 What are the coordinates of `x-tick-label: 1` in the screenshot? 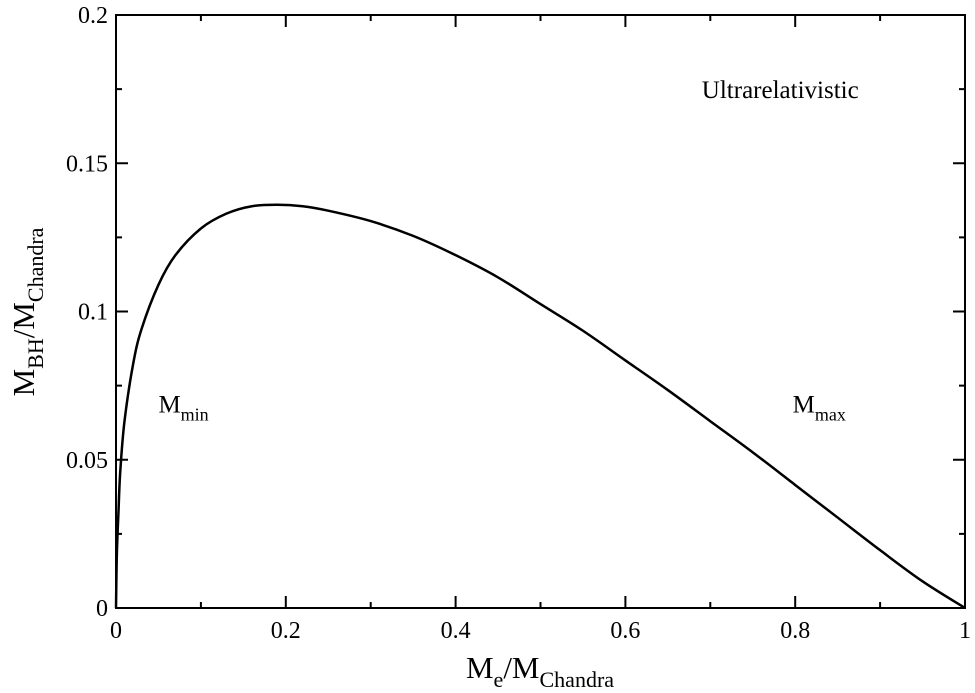 It's located at (965, 631).